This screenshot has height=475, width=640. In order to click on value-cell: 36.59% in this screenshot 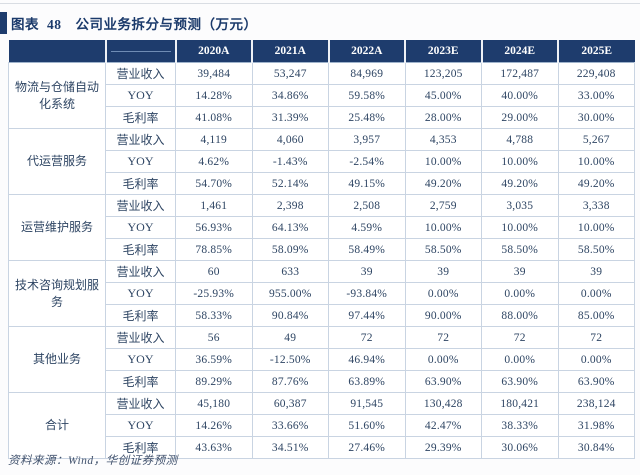, I will do `click(214, 359)`.